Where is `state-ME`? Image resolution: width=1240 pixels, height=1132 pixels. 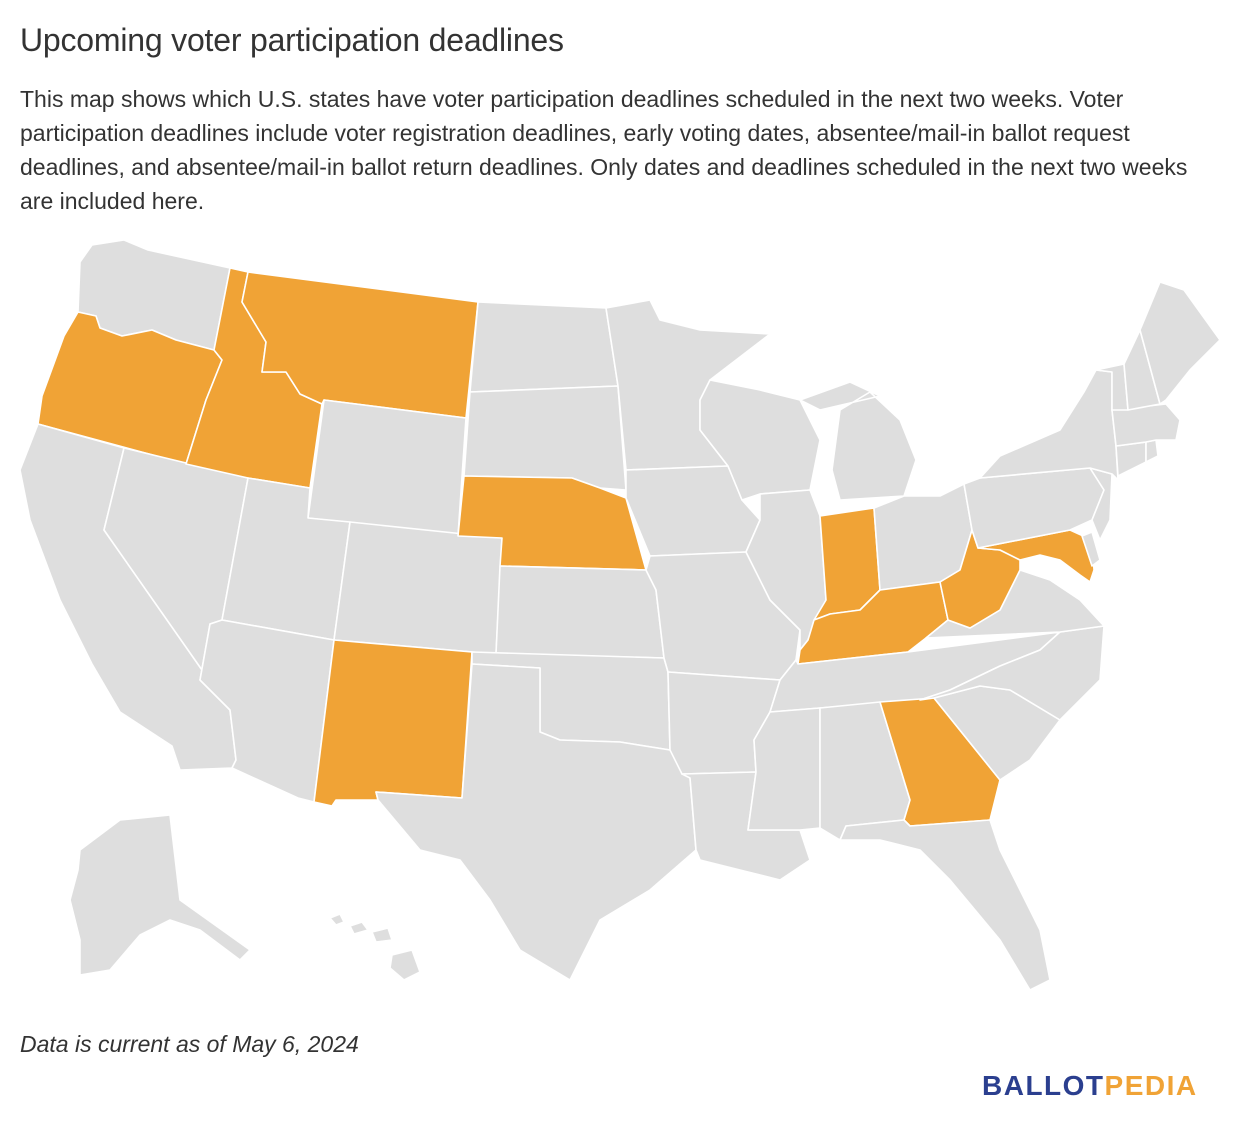
state-ME is located at coordinates (1180, 343).